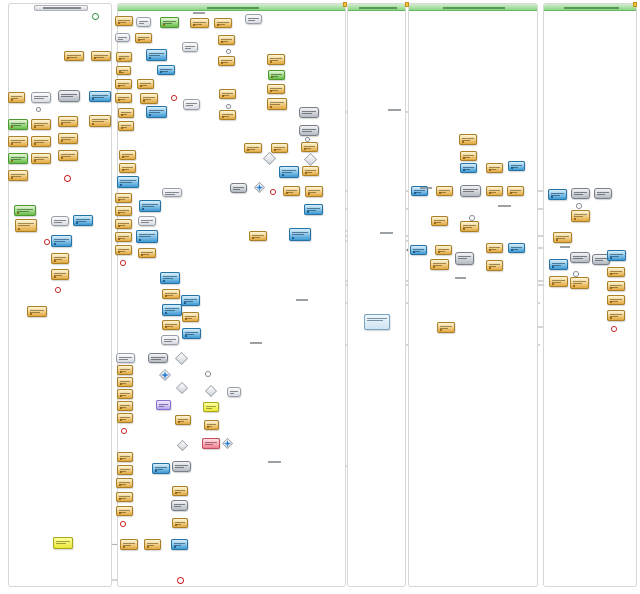  I want to click on task-purple, so click(163, 405).